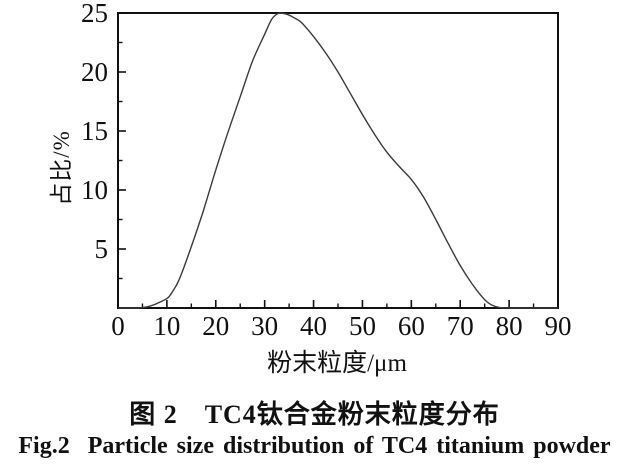 This screenshot has height=470, width=629. What do you see at coordinates (362, 326) in the screenshot?
I see `x-tick-label: 50` at bounding box center [362, 326].